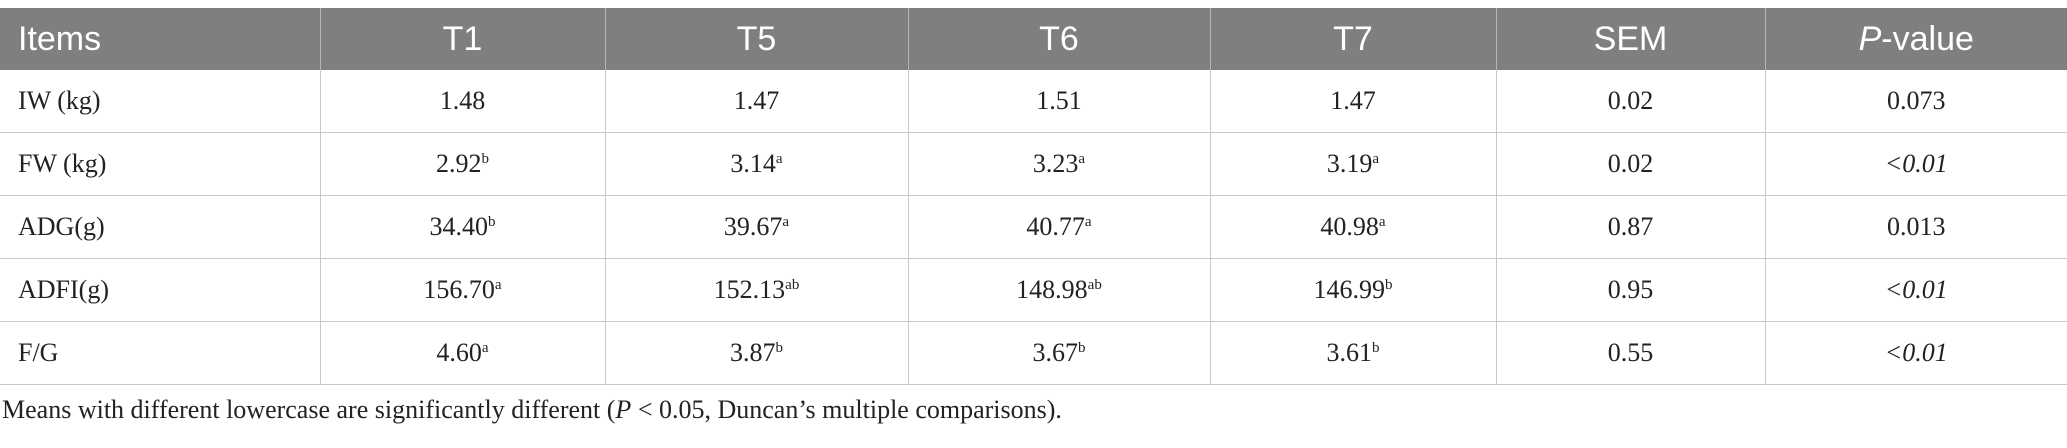  Describe the element at coordinates (160, 353) in the screenshot. I see `table-cell: F/G` at that location.